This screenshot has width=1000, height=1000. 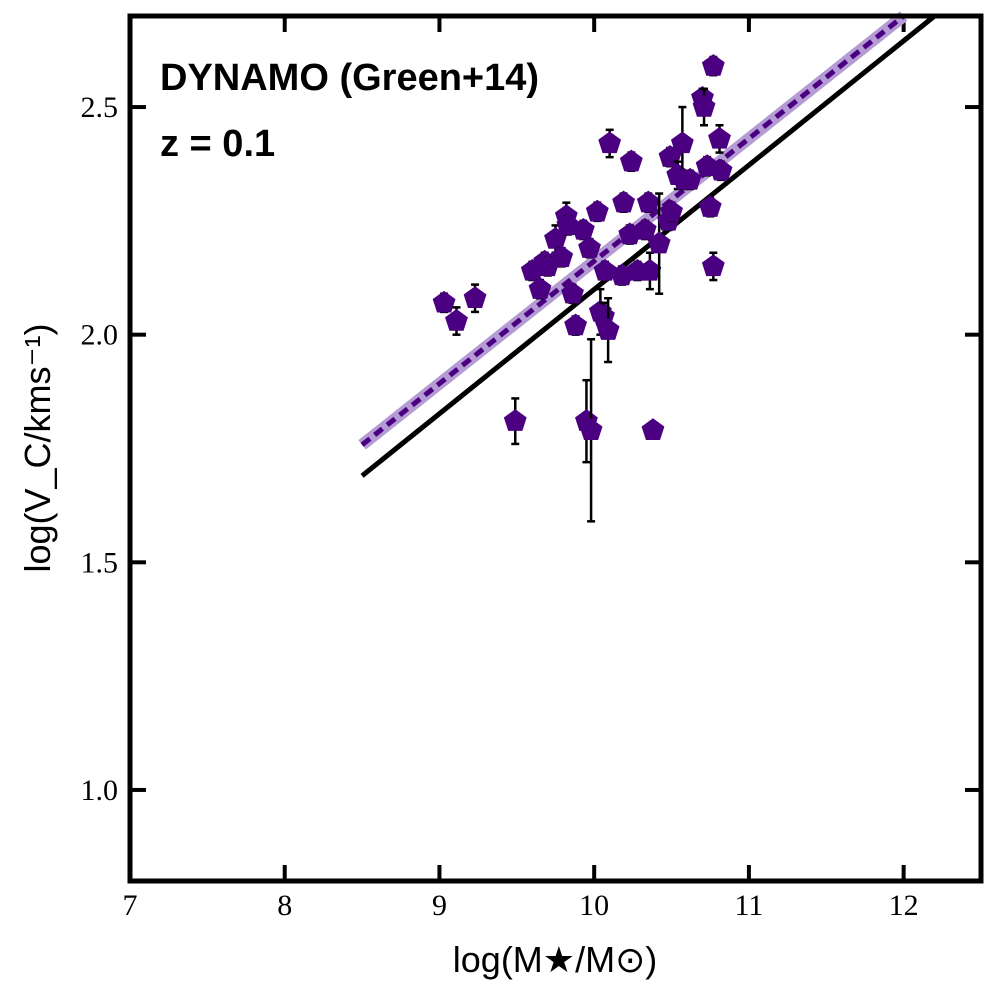 What do you see at coordinates (130, 905) in the screenshot?
I see `x-tick-label: 7` at bounding box center [130, 905].